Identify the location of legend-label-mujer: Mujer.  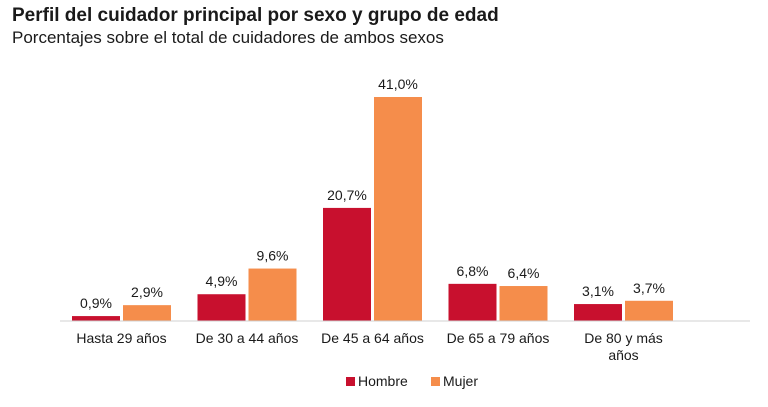
(460, 381).